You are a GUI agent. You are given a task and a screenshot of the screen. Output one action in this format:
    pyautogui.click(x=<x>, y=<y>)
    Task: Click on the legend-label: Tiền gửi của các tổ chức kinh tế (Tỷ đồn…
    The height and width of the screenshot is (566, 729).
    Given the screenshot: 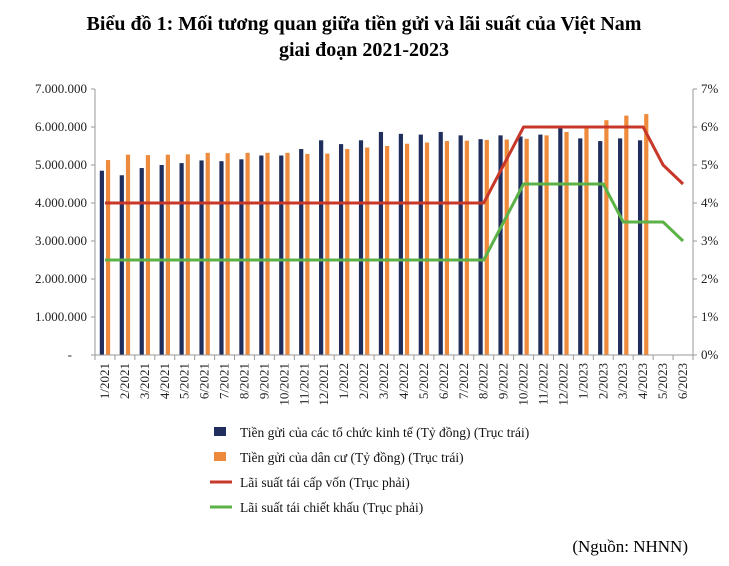 What is the action you would take?
    pyautogui.click(x=384, y=432)
    